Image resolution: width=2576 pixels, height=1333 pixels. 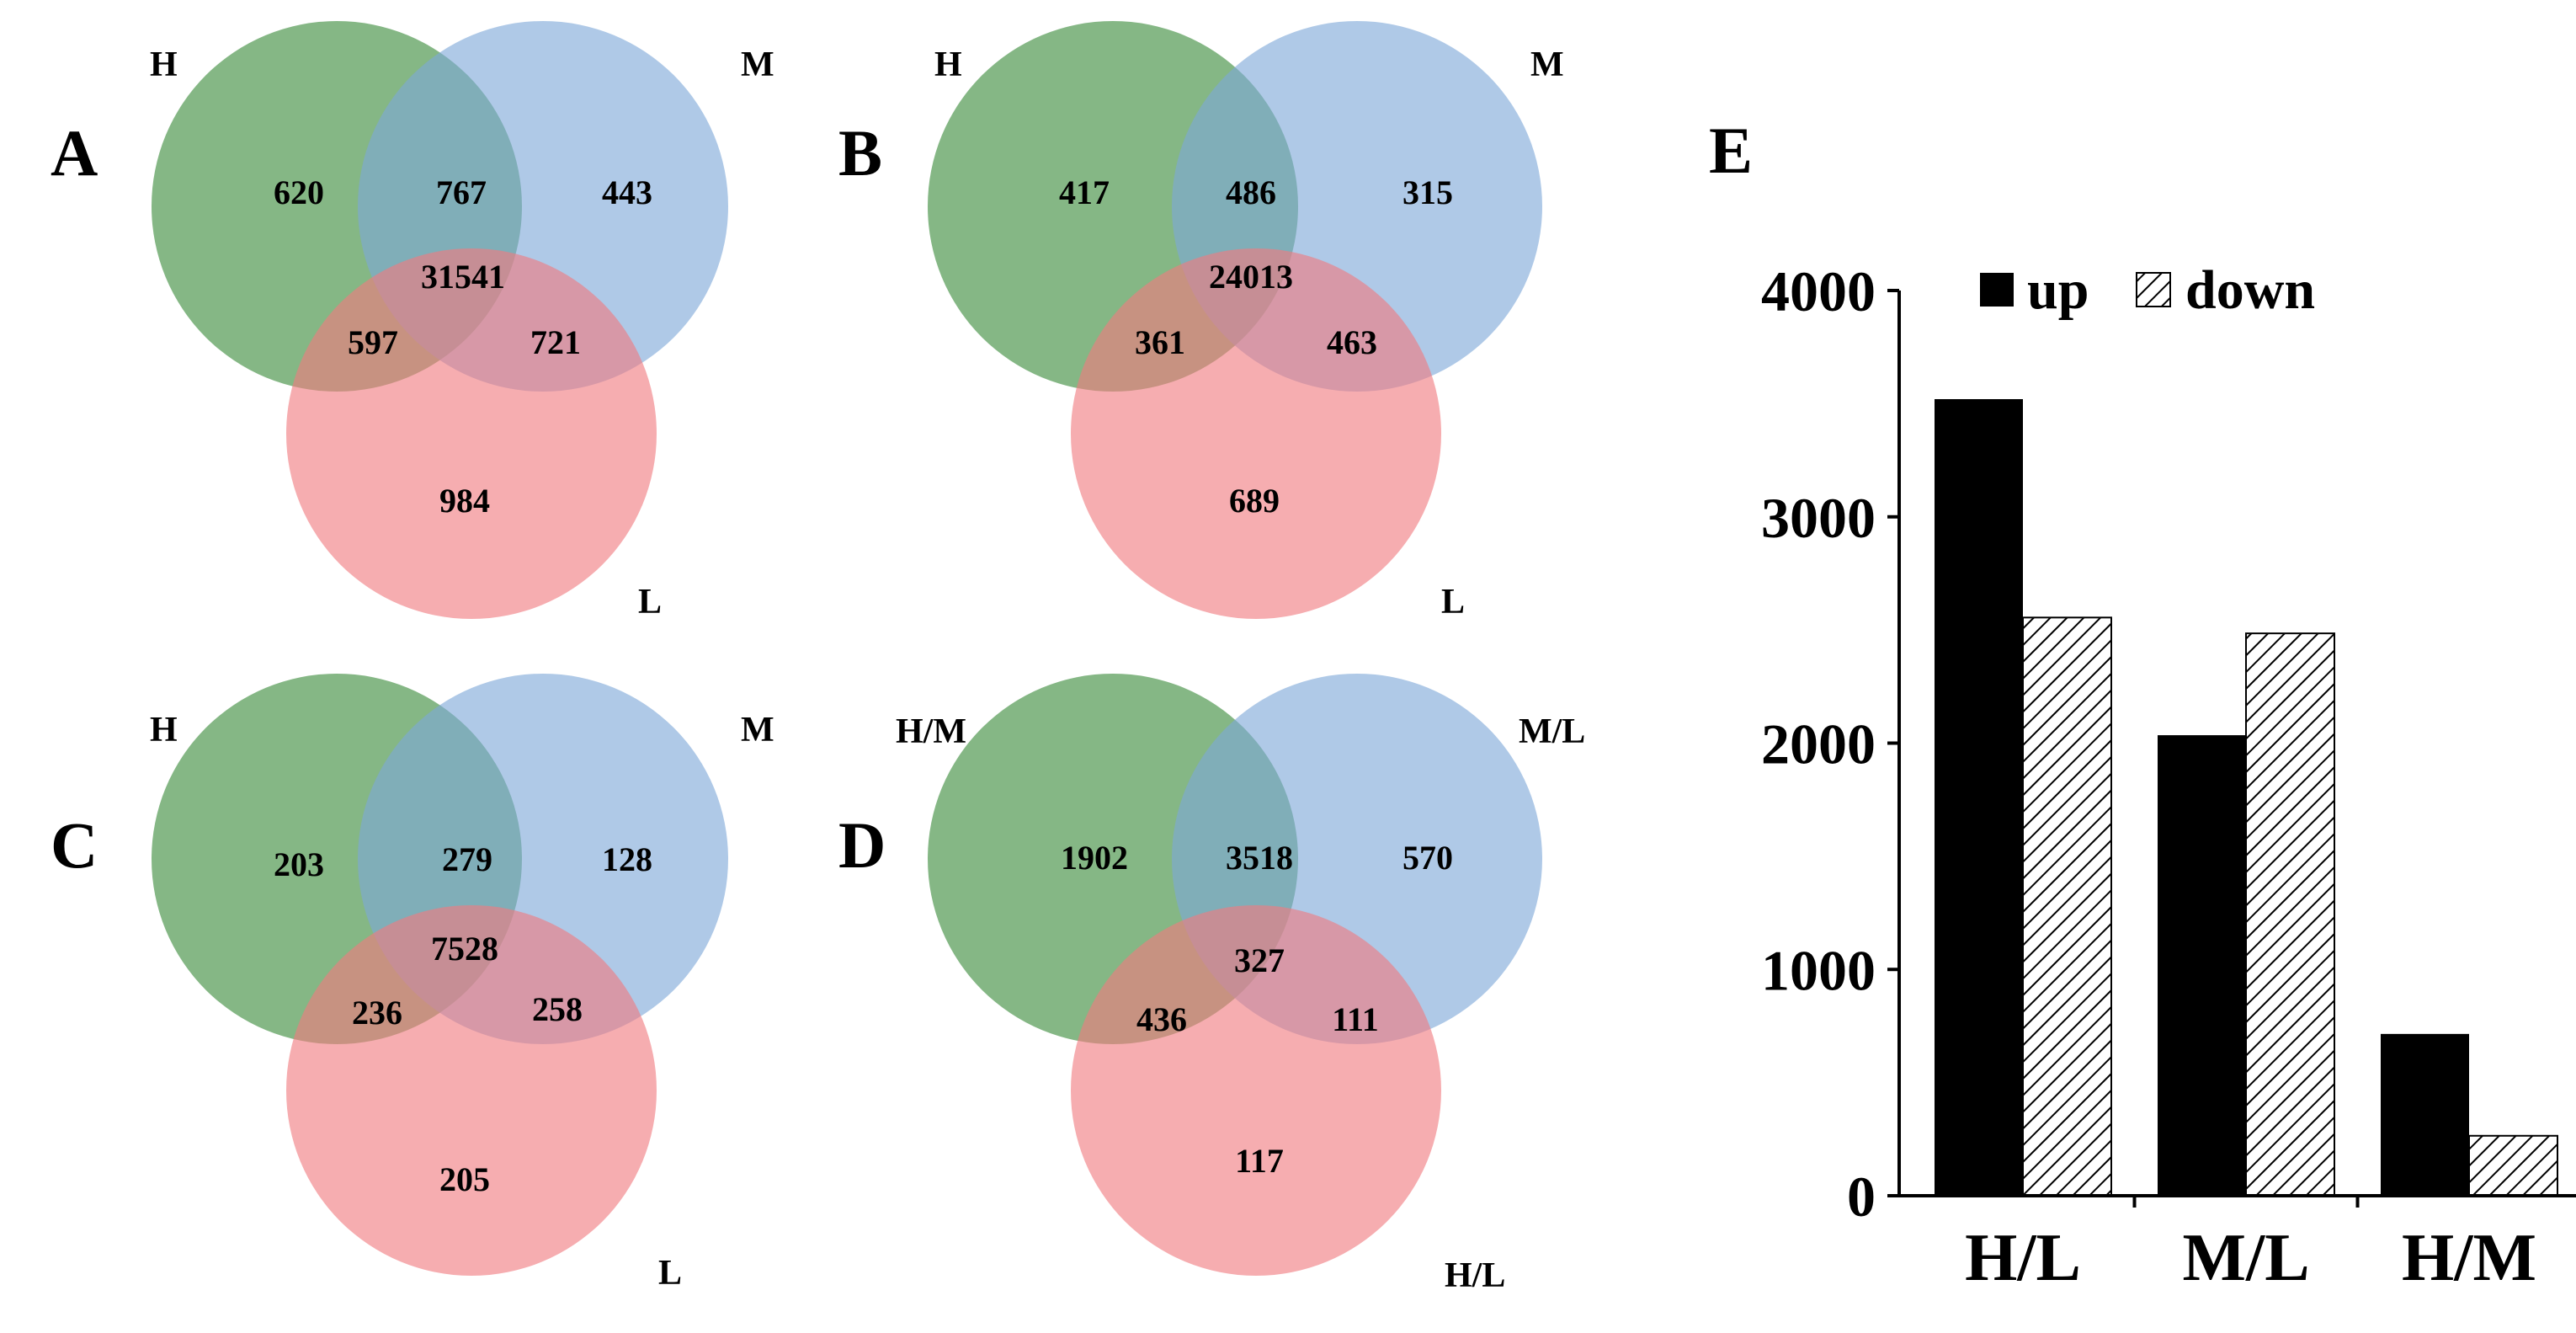 I want to click on venn-a-hm: 767, so click(x=462, y=192).